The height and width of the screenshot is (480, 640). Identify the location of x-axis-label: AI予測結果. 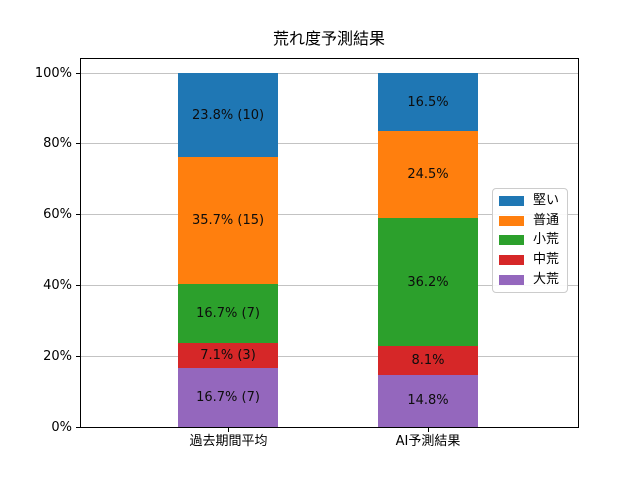
(428, 441).